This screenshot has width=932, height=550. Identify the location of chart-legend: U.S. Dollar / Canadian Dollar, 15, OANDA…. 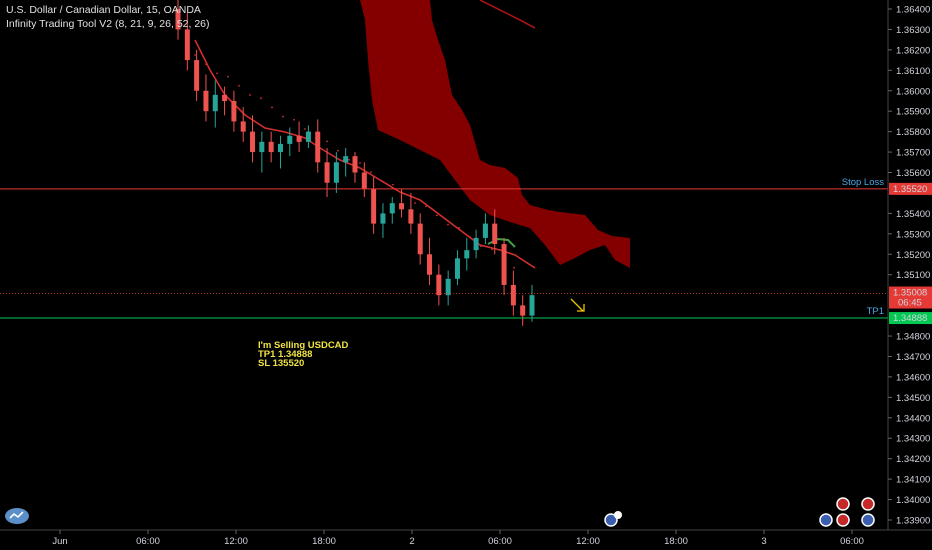
(108, 17).